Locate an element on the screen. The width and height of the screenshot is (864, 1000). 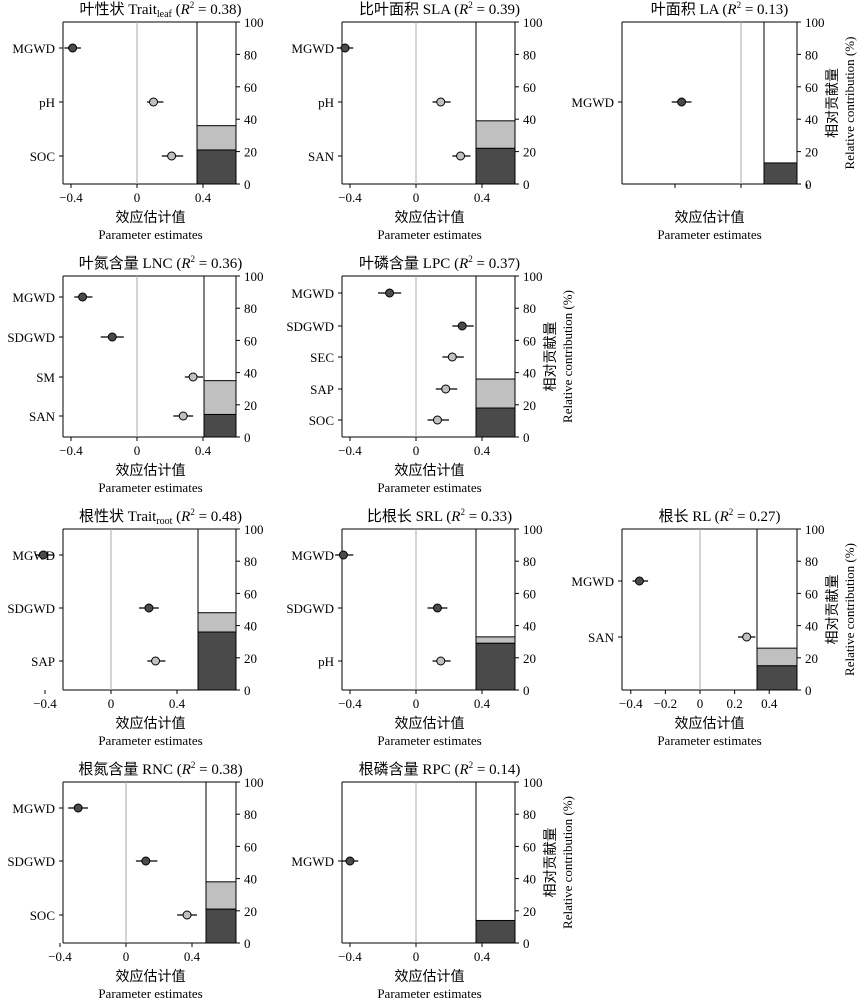
panel-title: 比根长 SRL (R2 = 0.33) is located at coordinates (439, 516).